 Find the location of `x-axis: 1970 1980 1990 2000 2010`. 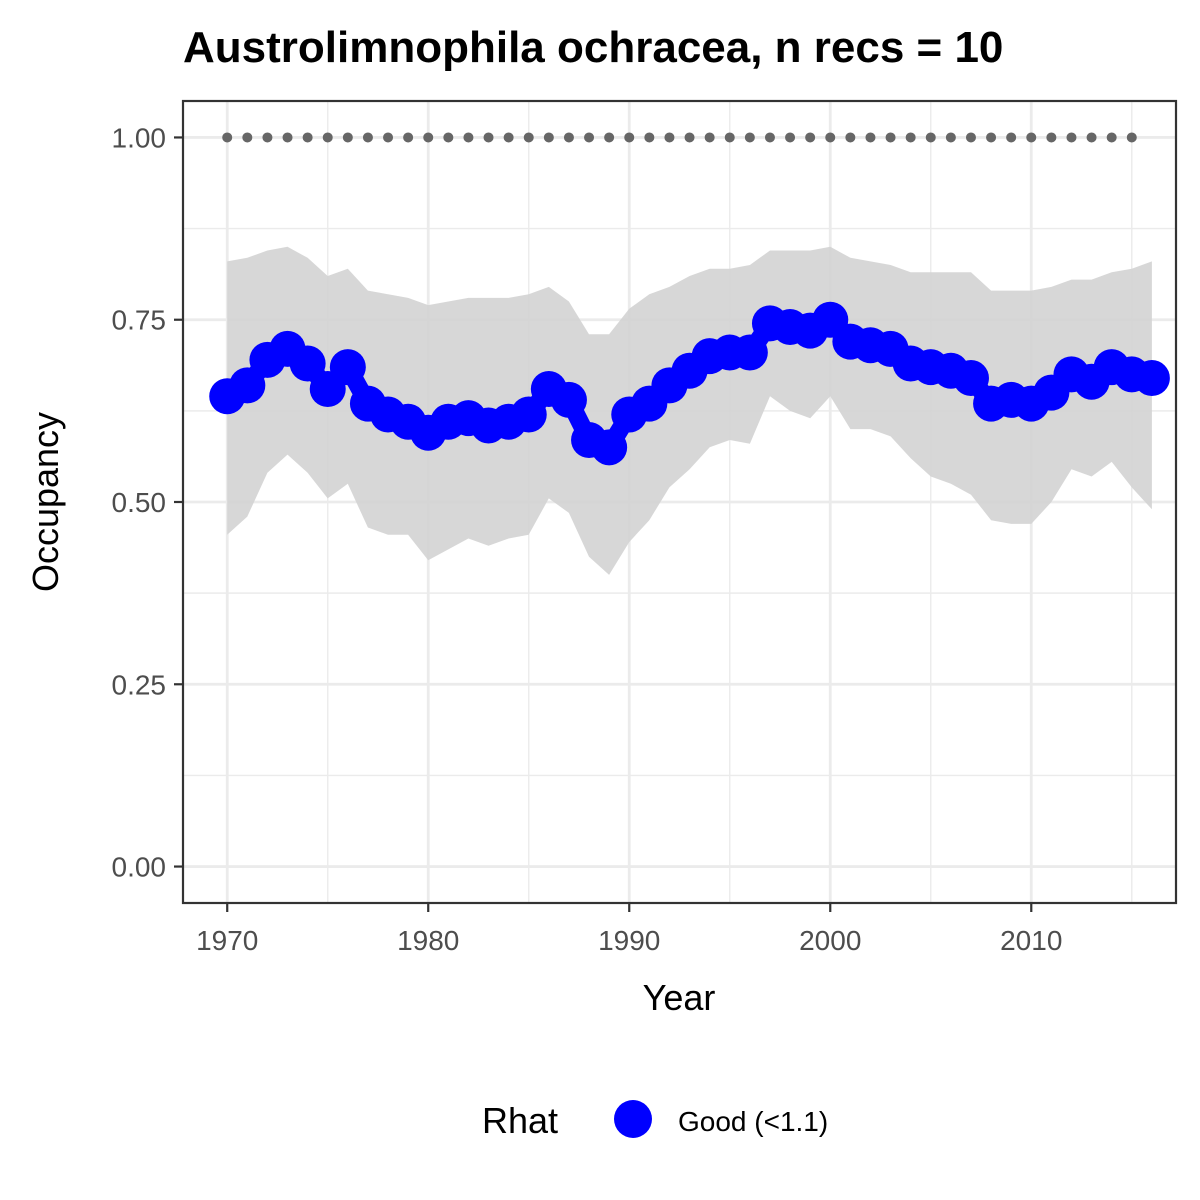

x-axis: 1970 1980 1990 2000 2010 is located at coordinates (629, 929).